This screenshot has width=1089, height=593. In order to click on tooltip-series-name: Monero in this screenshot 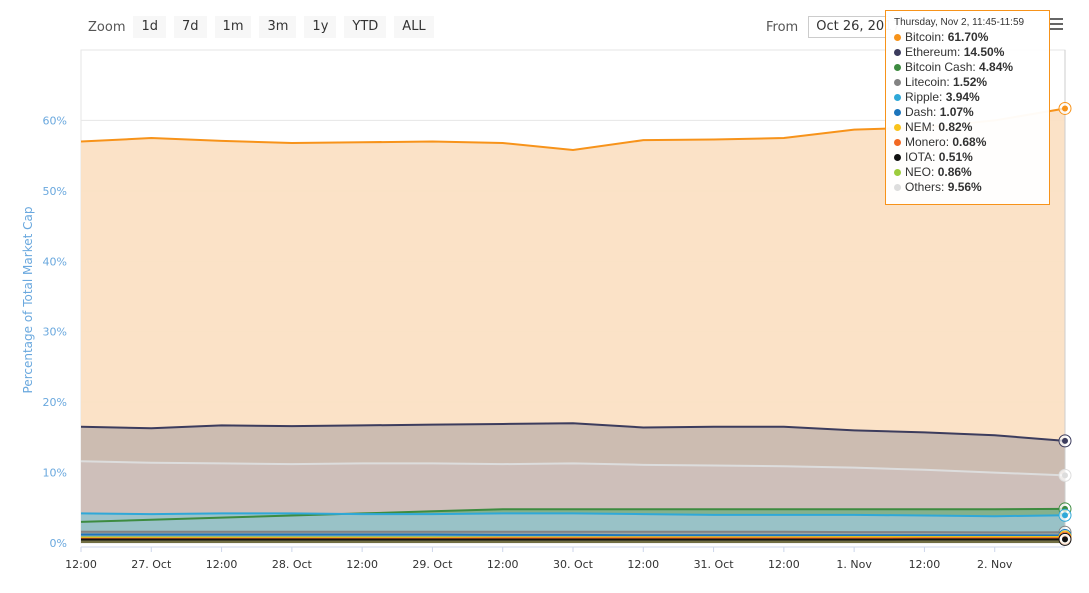, I will do `click(925, 142)`.